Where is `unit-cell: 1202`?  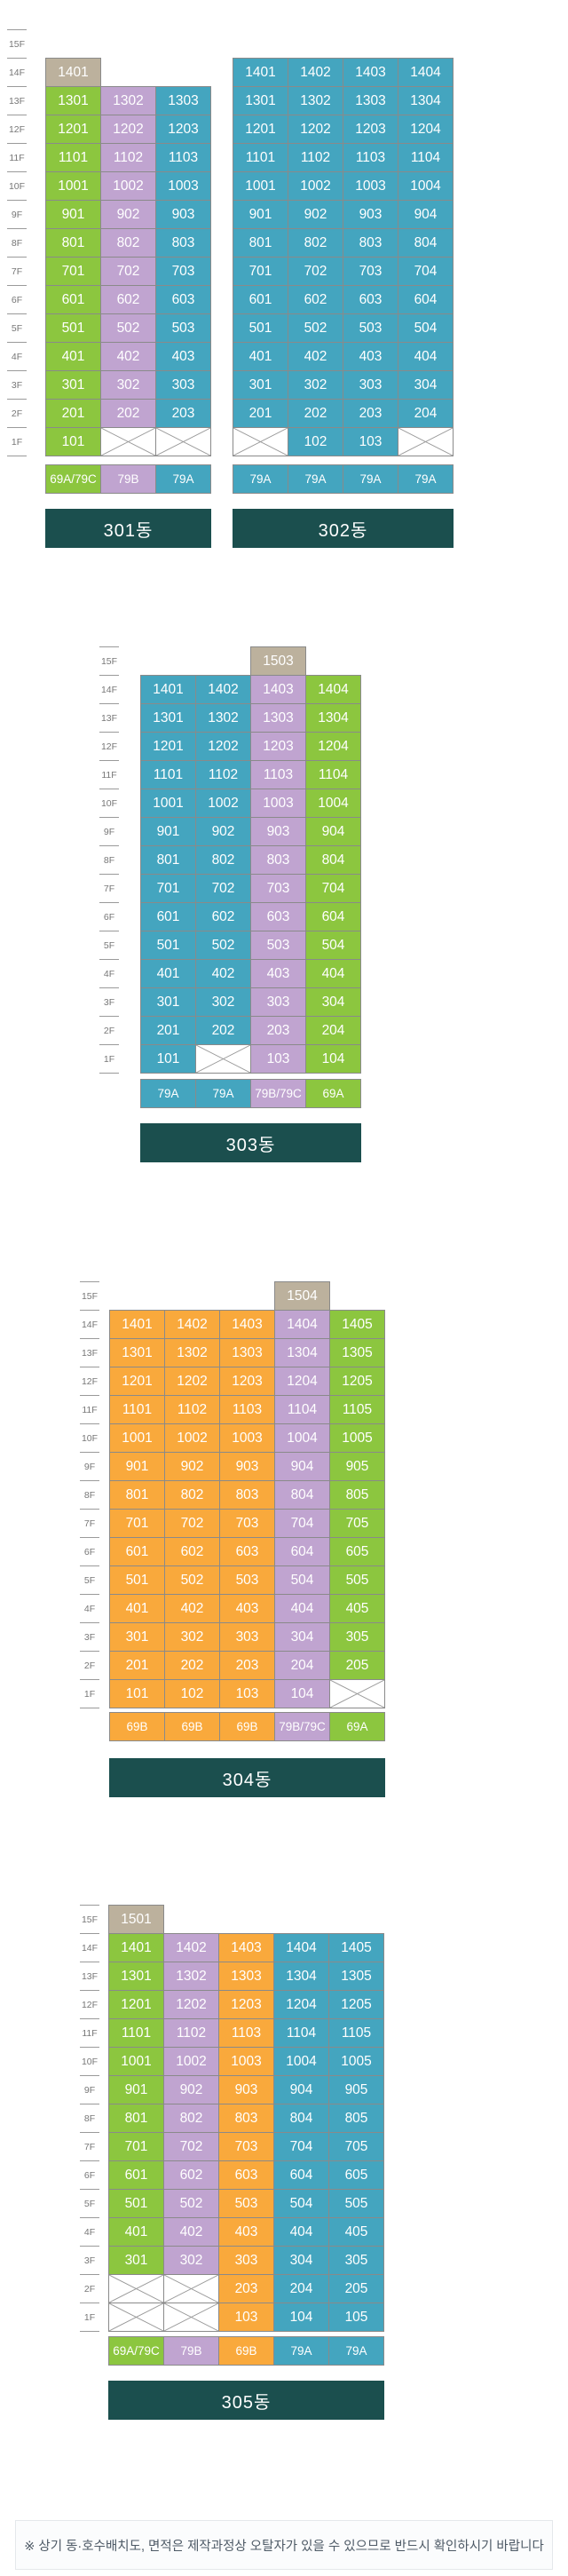
unit-cell: 1202 is located at coordinates (128, 129).